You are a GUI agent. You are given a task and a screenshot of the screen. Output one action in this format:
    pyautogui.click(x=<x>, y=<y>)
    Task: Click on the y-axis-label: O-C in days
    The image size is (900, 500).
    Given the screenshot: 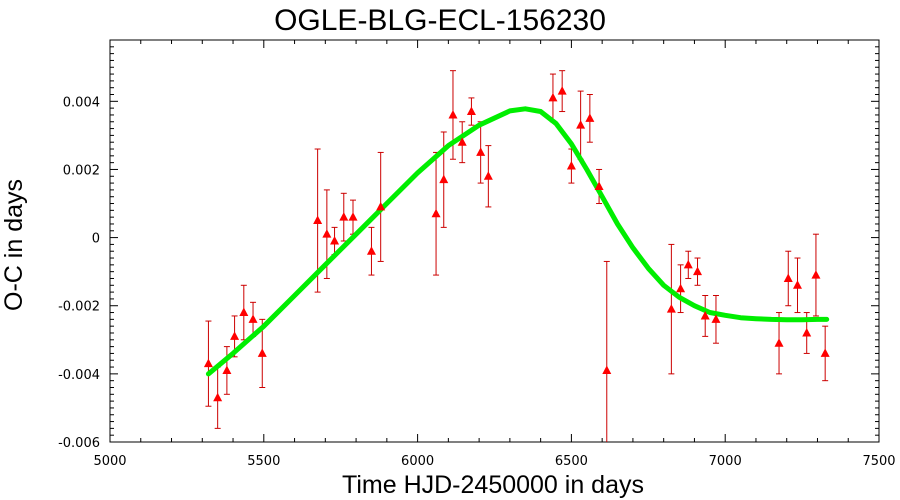 What is the action you would take?
    pyautogui.click(x=14, y=245)
    